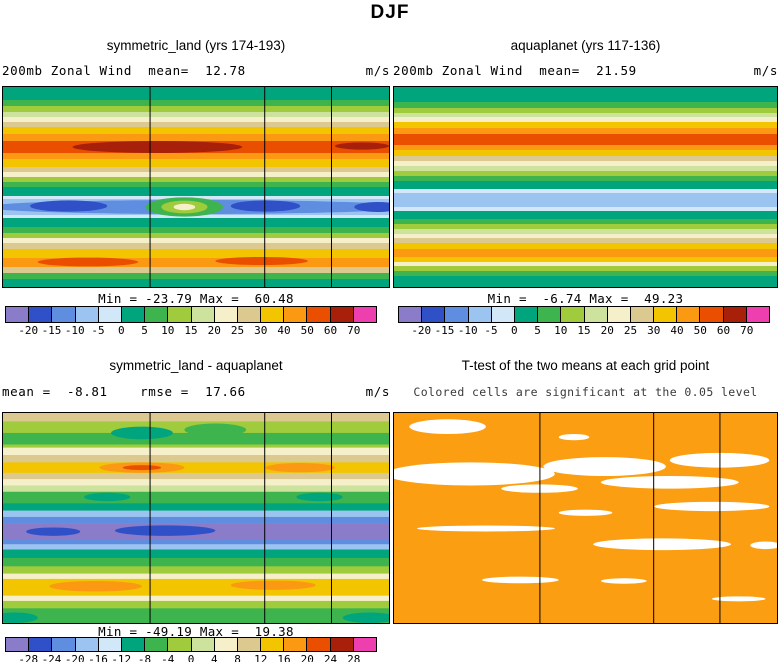 This screenshot has height=662, width=780. Describe the element at coordinates (196, 631) in the screenshot. I see `minmax-difference: Min = -49.19 Max = 19.38` at that location.